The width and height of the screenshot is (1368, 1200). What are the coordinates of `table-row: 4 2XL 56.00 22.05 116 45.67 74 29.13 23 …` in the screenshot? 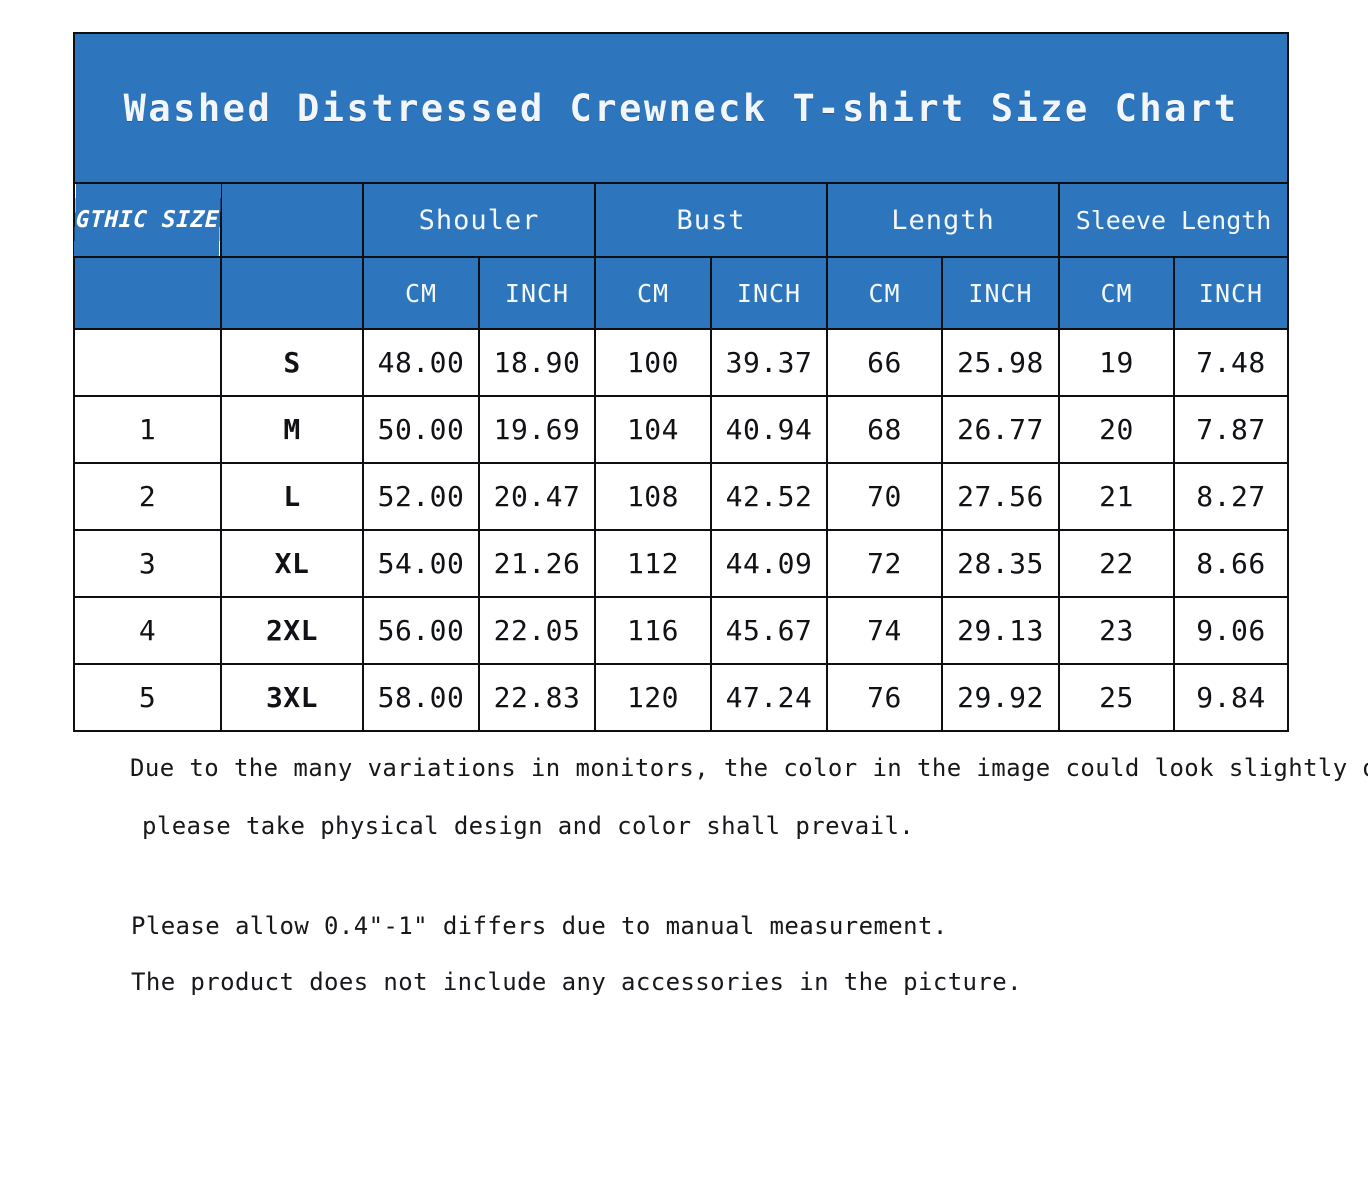 It's located at (681, 630).